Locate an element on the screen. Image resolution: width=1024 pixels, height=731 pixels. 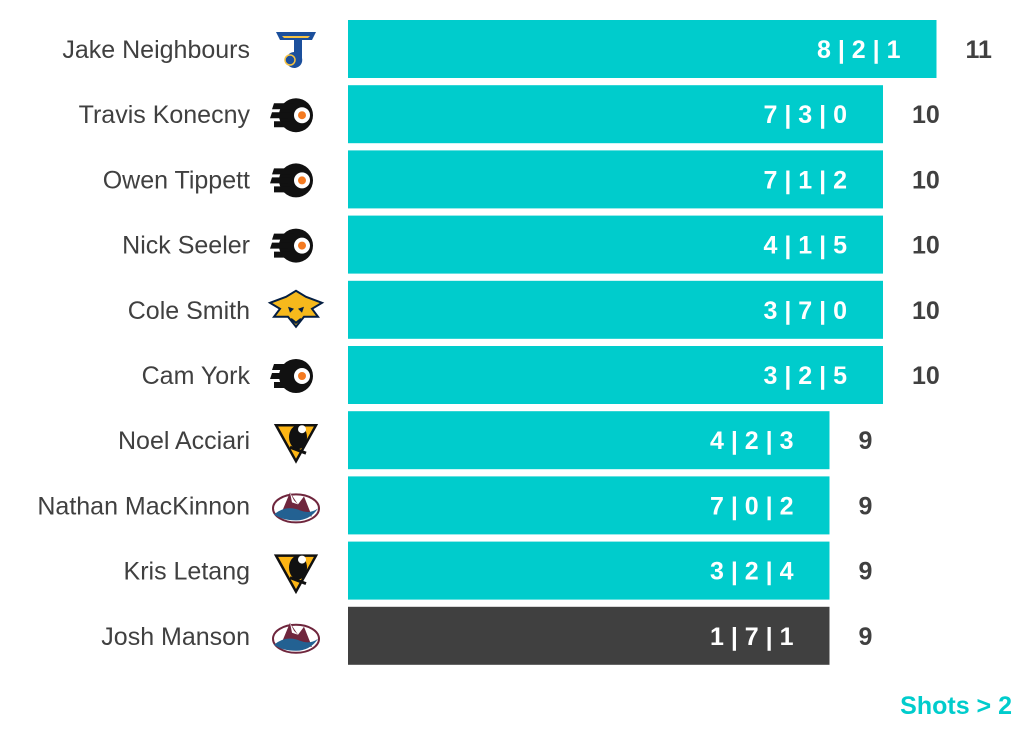
breakdown-label: 4 | 2 | 3 is located at coordinates (751, 441).